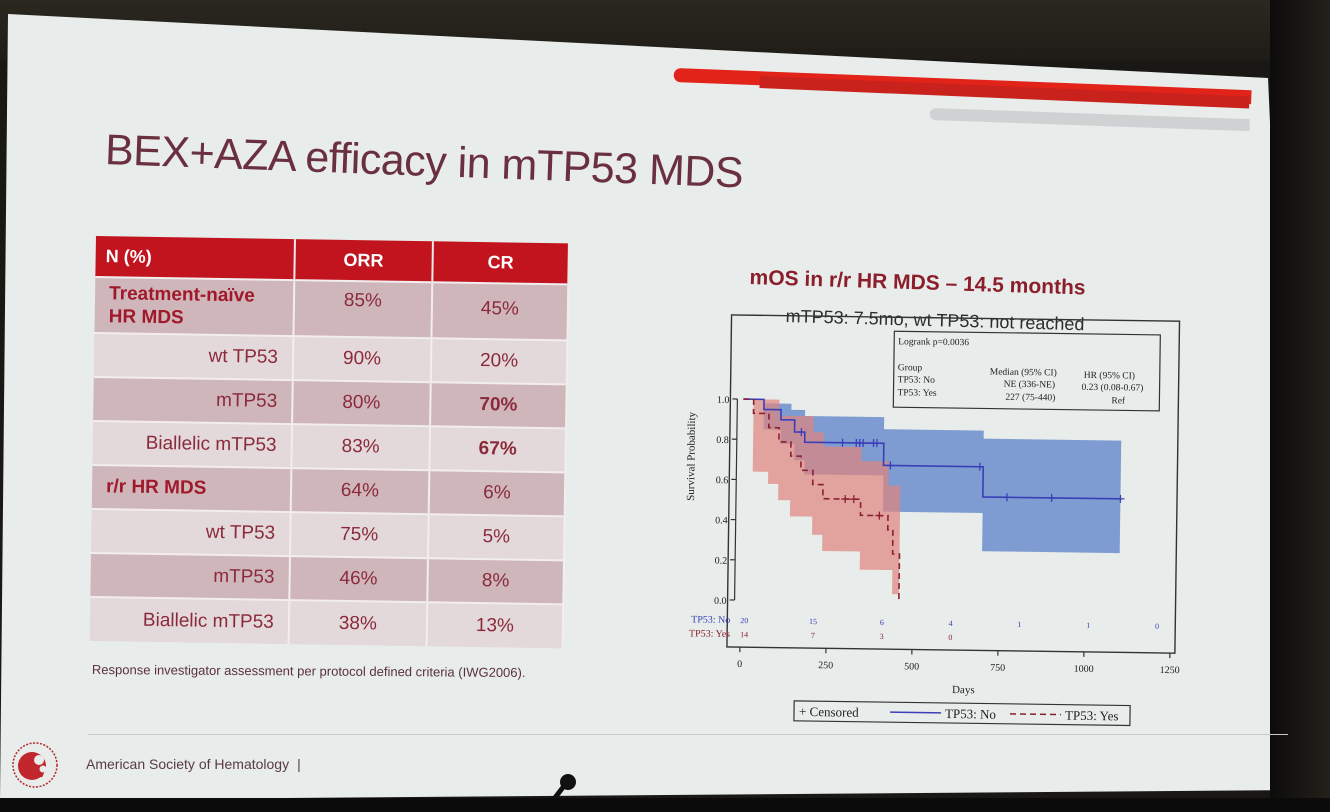  I want to click on hr-yes: Ref, so click(1118, 400).